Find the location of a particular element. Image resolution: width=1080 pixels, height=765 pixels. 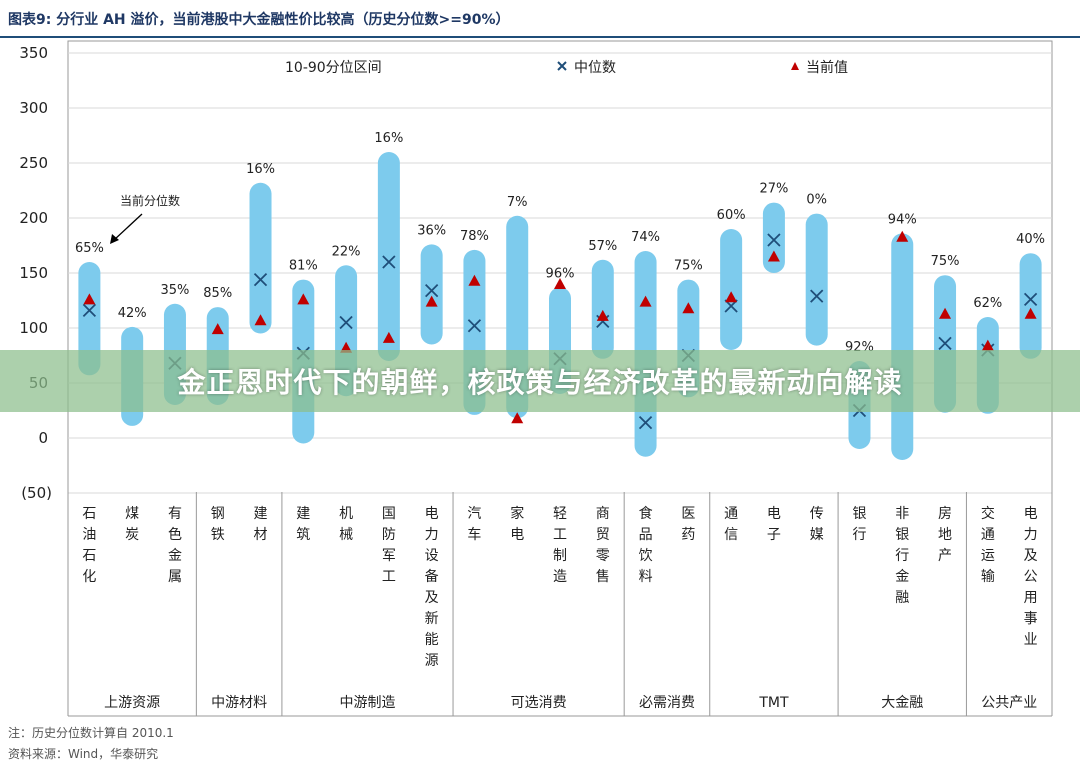

percentile-label: 36% is located at coordinates (431, 230).